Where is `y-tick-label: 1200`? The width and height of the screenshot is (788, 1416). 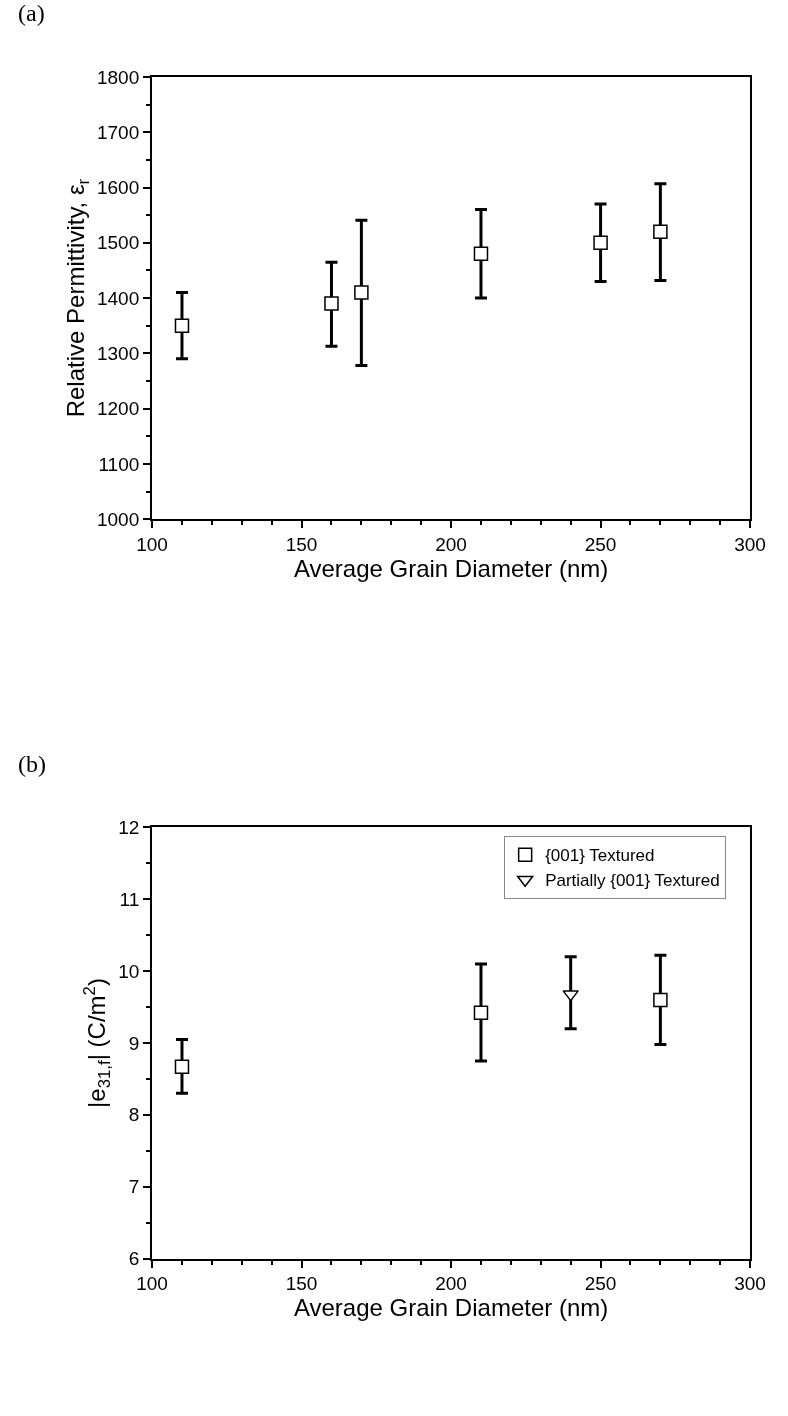
y-tick-label: 1200 is located at coordinates (118, 409).